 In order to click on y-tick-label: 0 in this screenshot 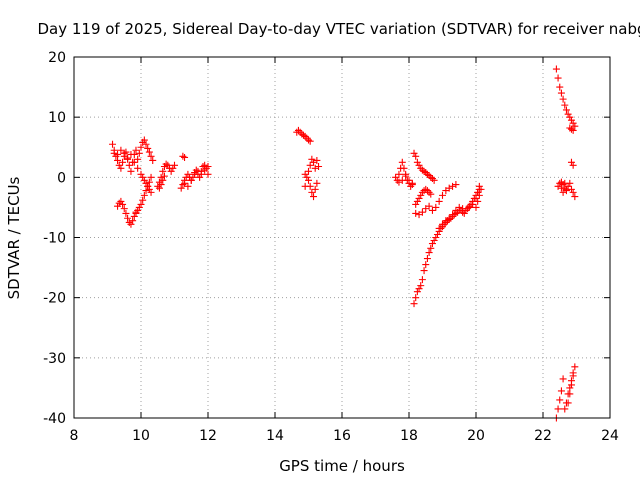, I will do `click(61, 178)`.